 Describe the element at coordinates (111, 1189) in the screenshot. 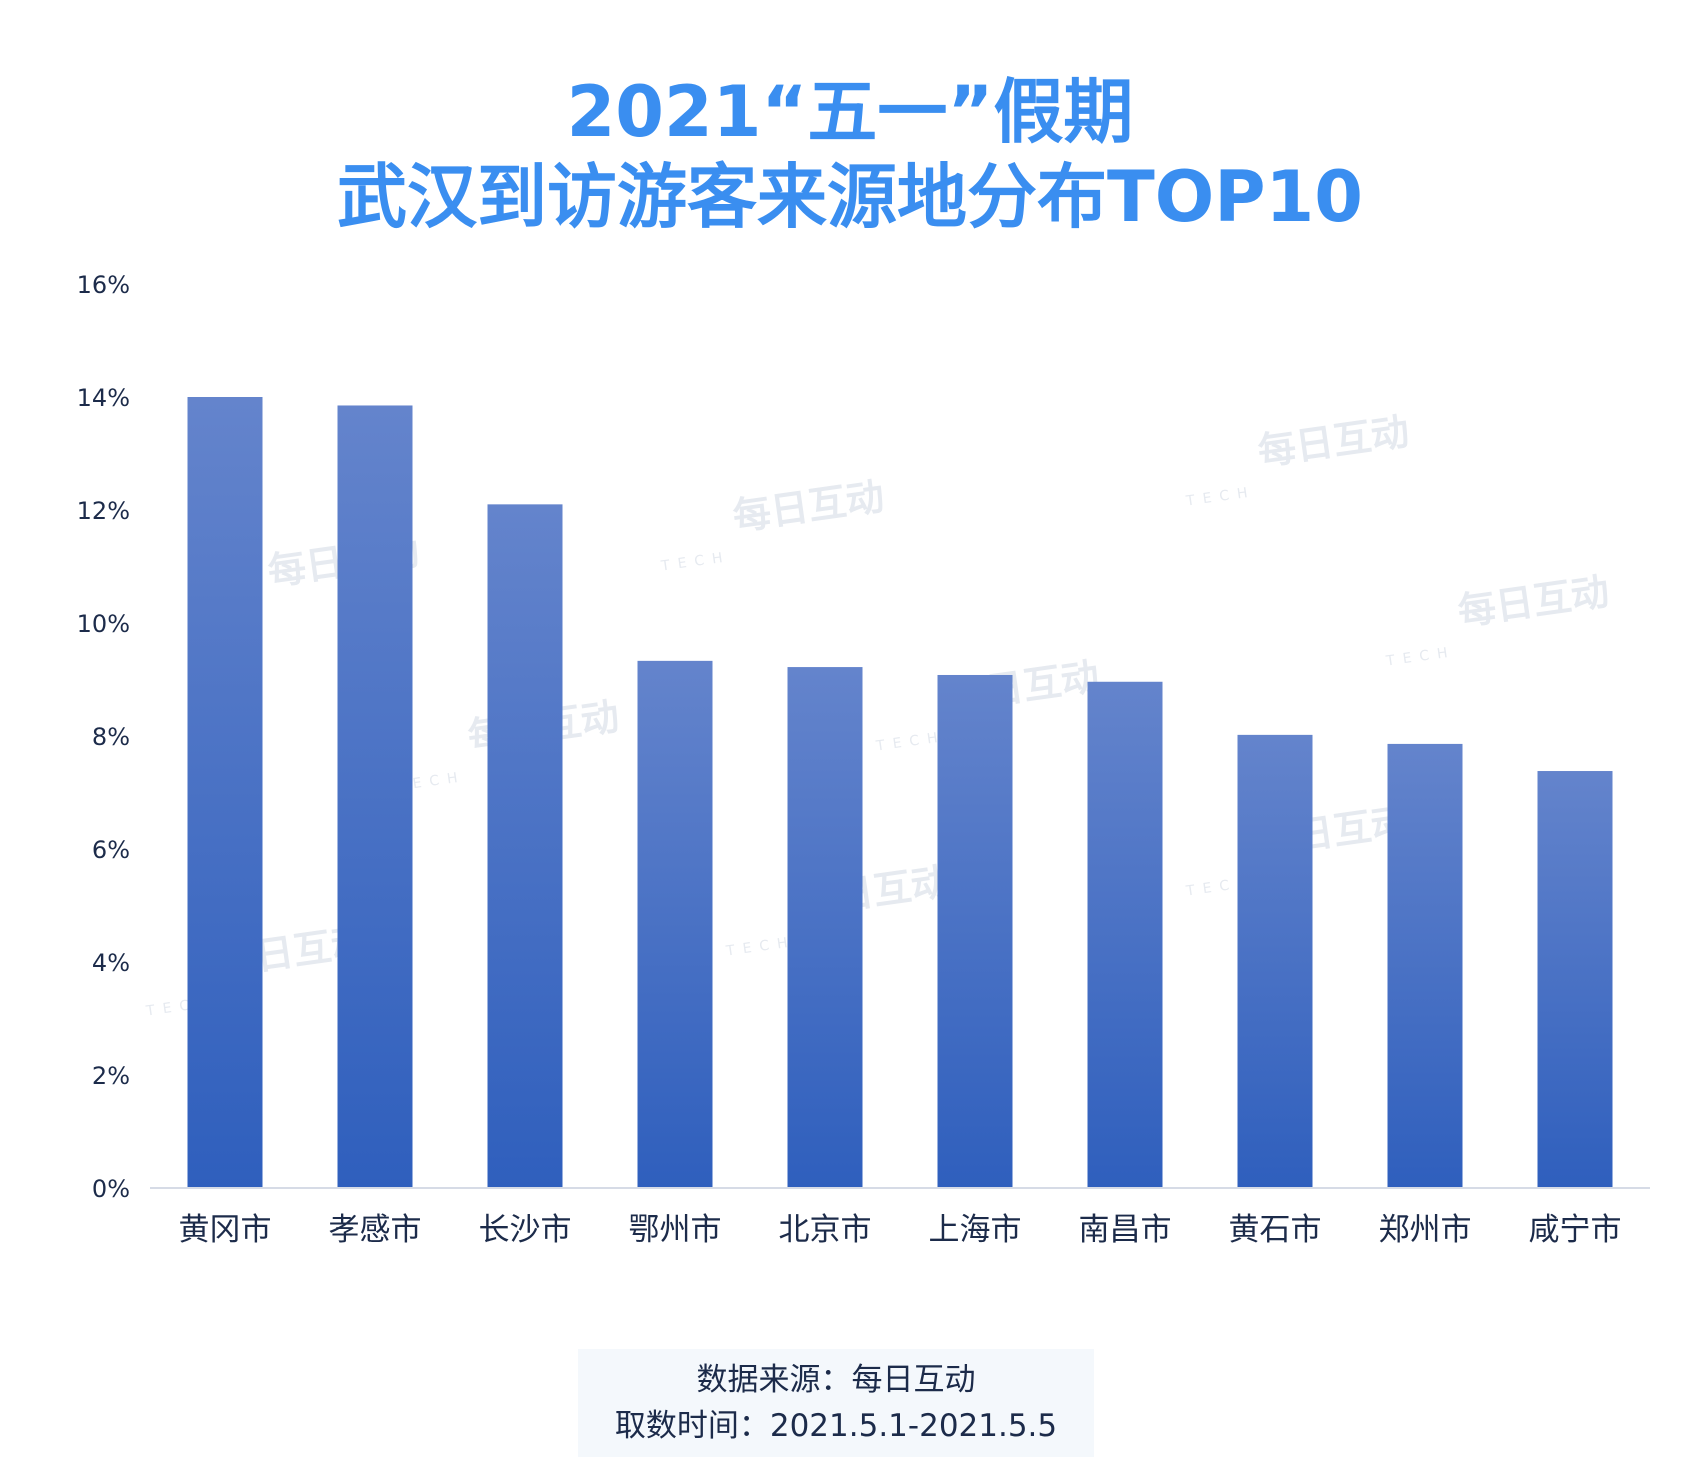

I see `y-tick-label: 0%` at that location.